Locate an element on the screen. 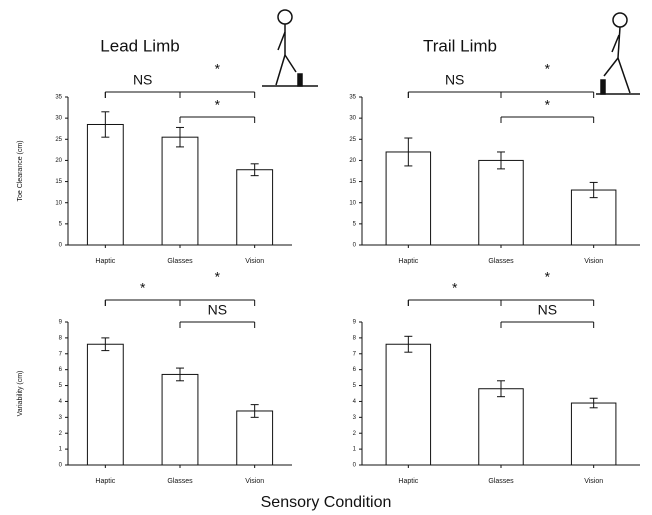  stick-figure-trail is located at coordinates (618, 53).